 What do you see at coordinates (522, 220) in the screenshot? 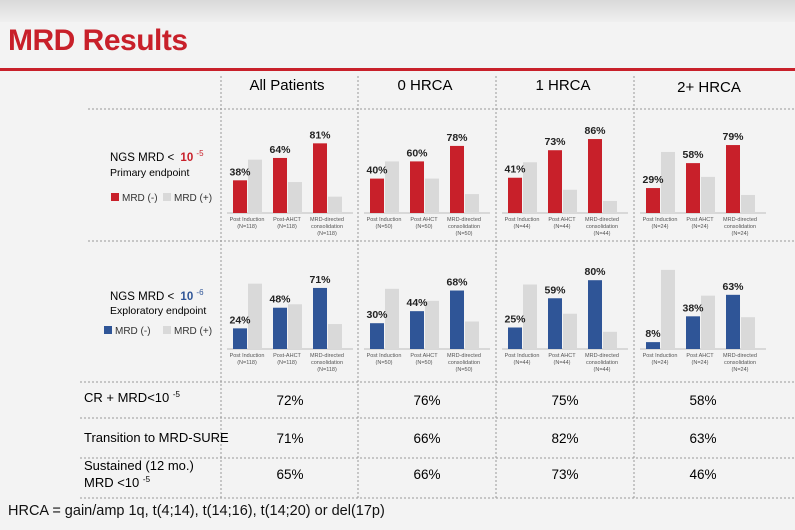
I see `category-label-1-hrca-primary-0-0: Post Induction` at bounding box center [522, 220].